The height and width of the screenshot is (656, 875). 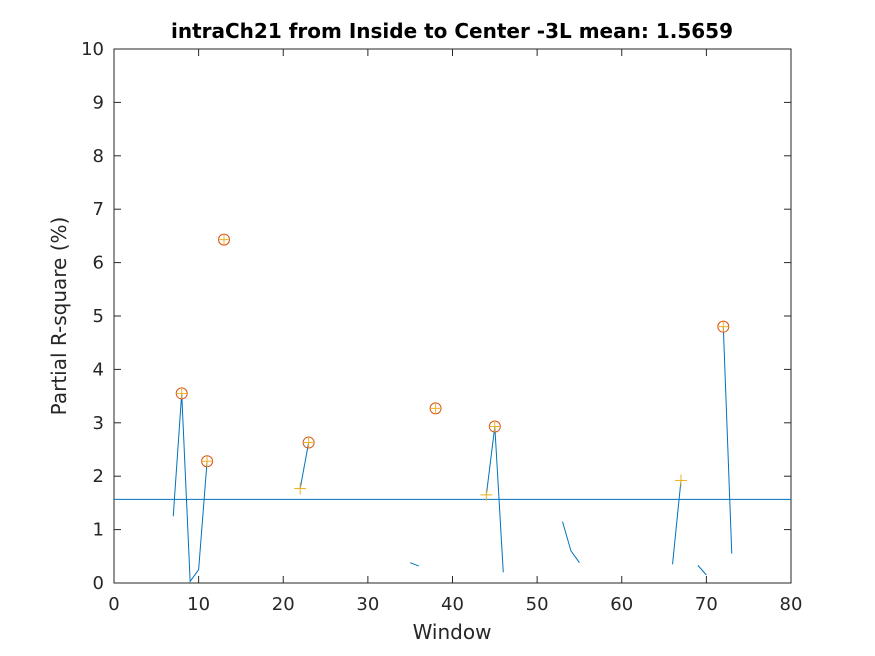 I want to click on y-tick-label: 8, so click(x=98, y=156).